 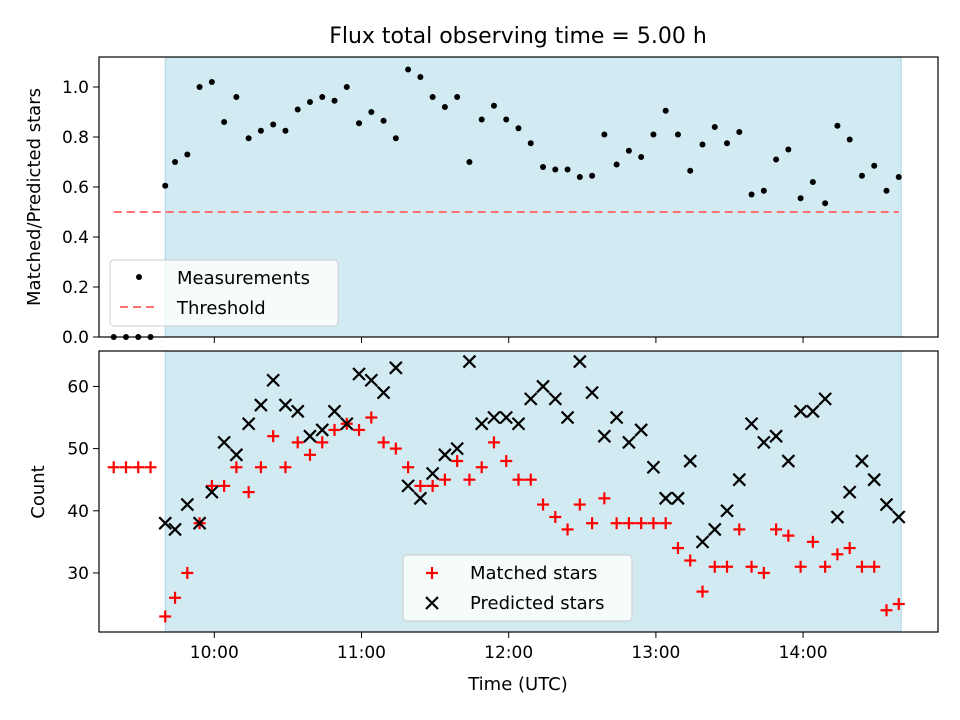 I want to click on chart-title: Flux total observing time = 5.00 h, so click(x=518, y=36).